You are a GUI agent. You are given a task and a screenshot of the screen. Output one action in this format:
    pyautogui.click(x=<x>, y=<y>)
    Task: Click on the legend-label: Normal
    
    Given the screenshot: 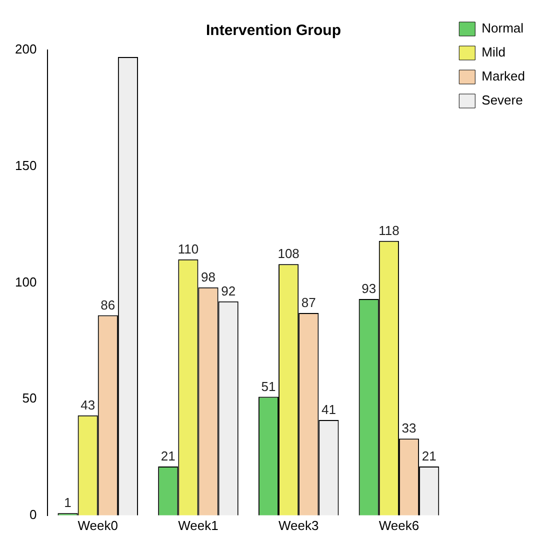 What is the action you would take?
    pyautogui.click(x=503, y=28)
    